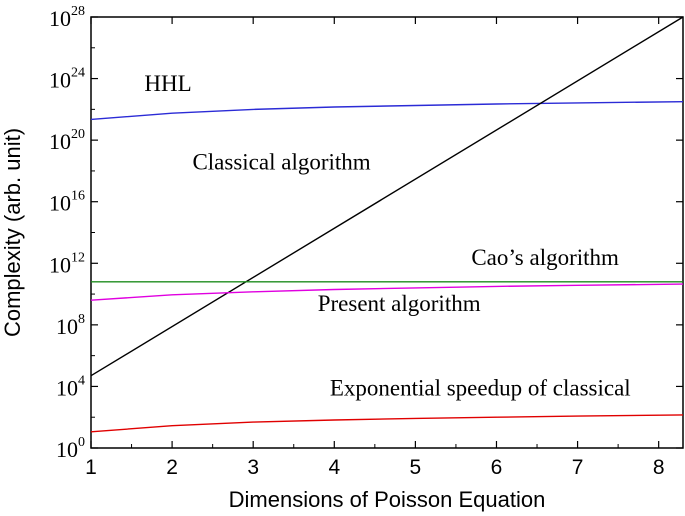 The height and width of the screenshot is (516, 685). Describe the element at coordinates (172, 467) in the screenshot. I see `x-tick-label: 2` at that location.